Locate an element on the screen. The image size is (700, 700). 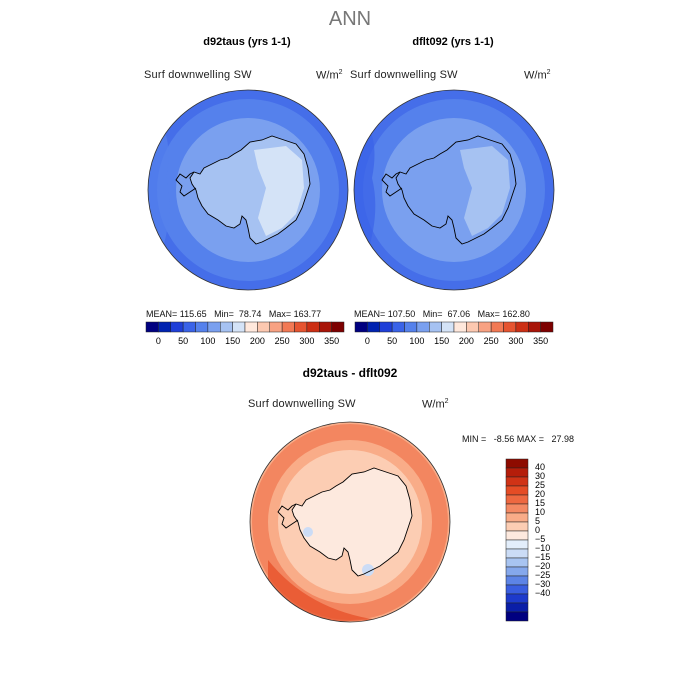
colorbar-tick-label: 150 is located at coordinates (442, 341).